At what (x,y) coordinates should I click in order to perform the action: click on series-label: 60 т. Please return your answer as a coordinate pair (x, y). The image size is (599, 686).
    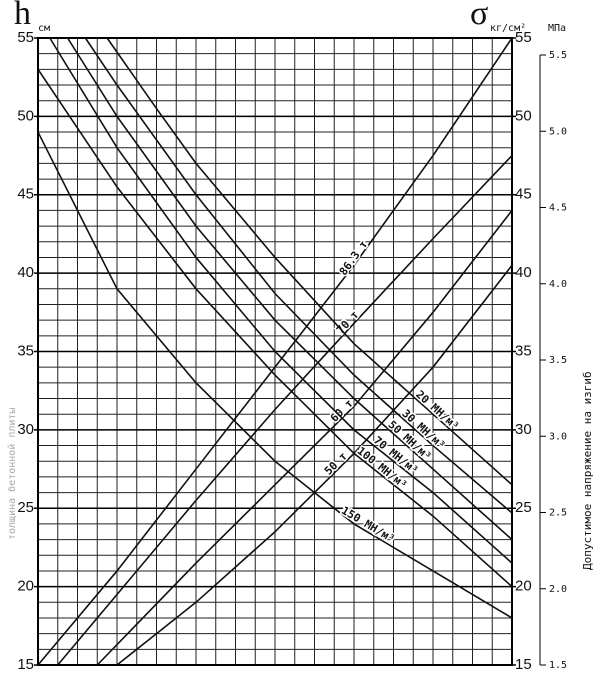
    Looking at the image, I should click on (342, 411).